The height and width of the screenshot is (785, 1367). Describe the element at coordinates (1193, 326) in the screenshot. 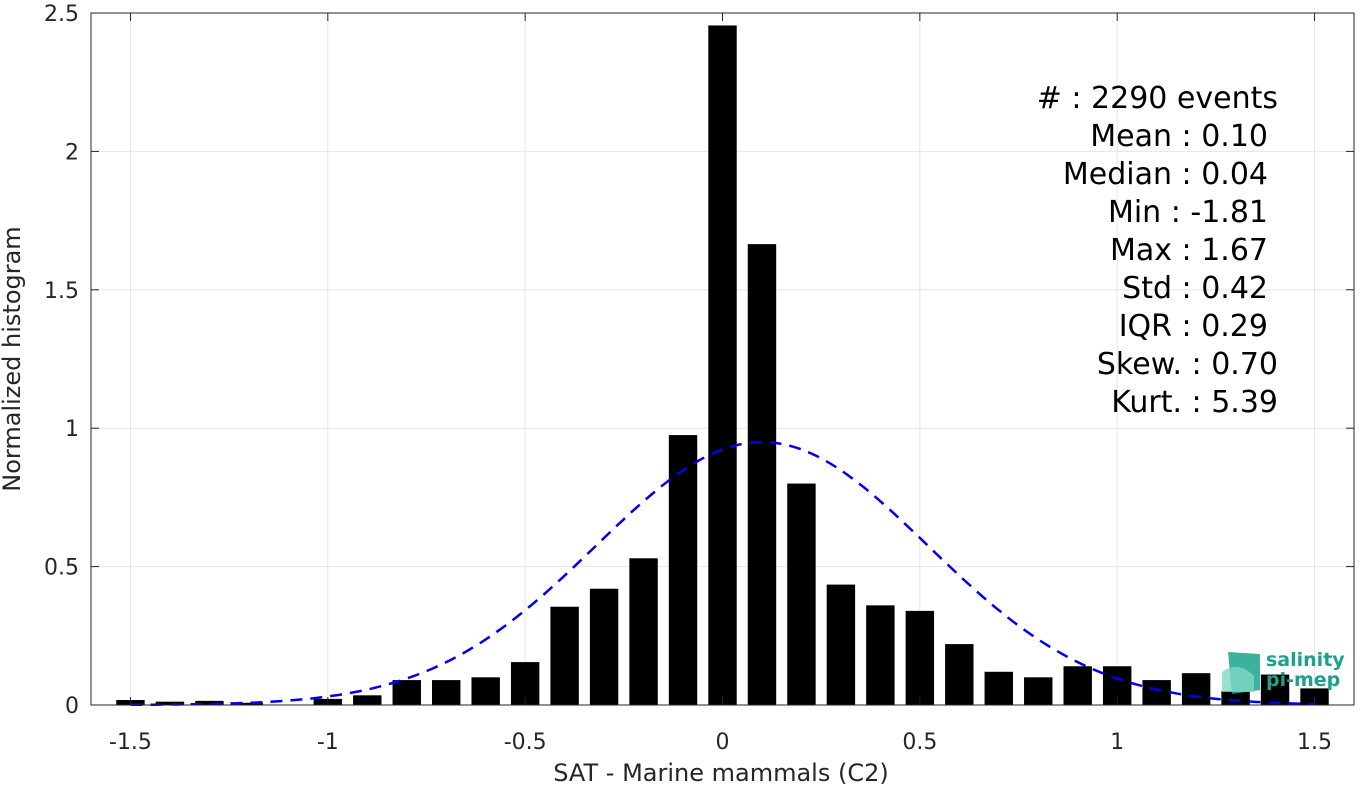

I see `stat-line: IQR : 0.29` at that location.